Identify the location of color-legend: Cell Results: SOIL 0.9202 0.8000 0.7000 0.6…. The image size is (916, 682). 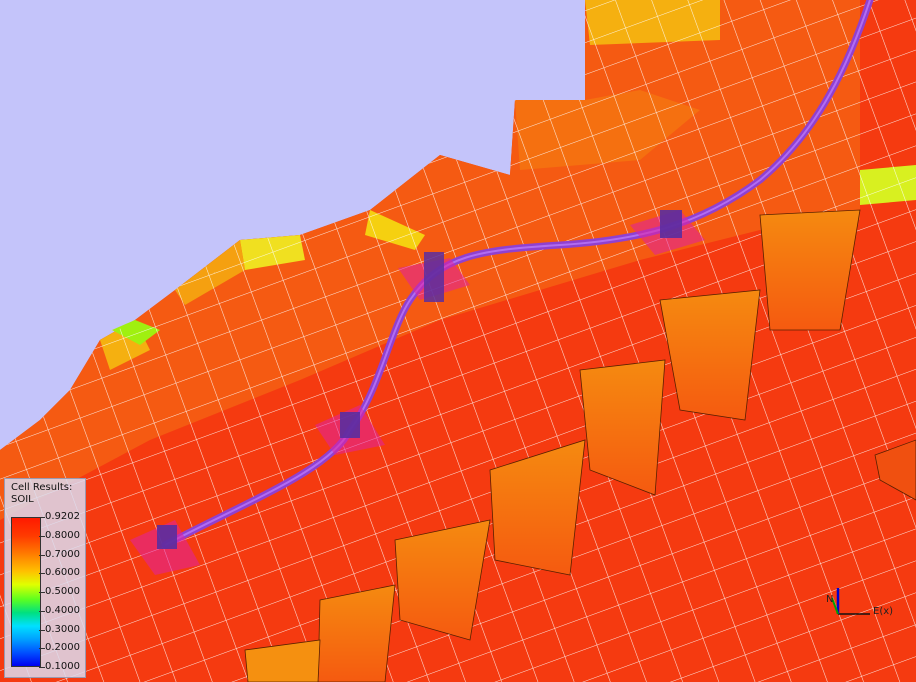
(45, 578).